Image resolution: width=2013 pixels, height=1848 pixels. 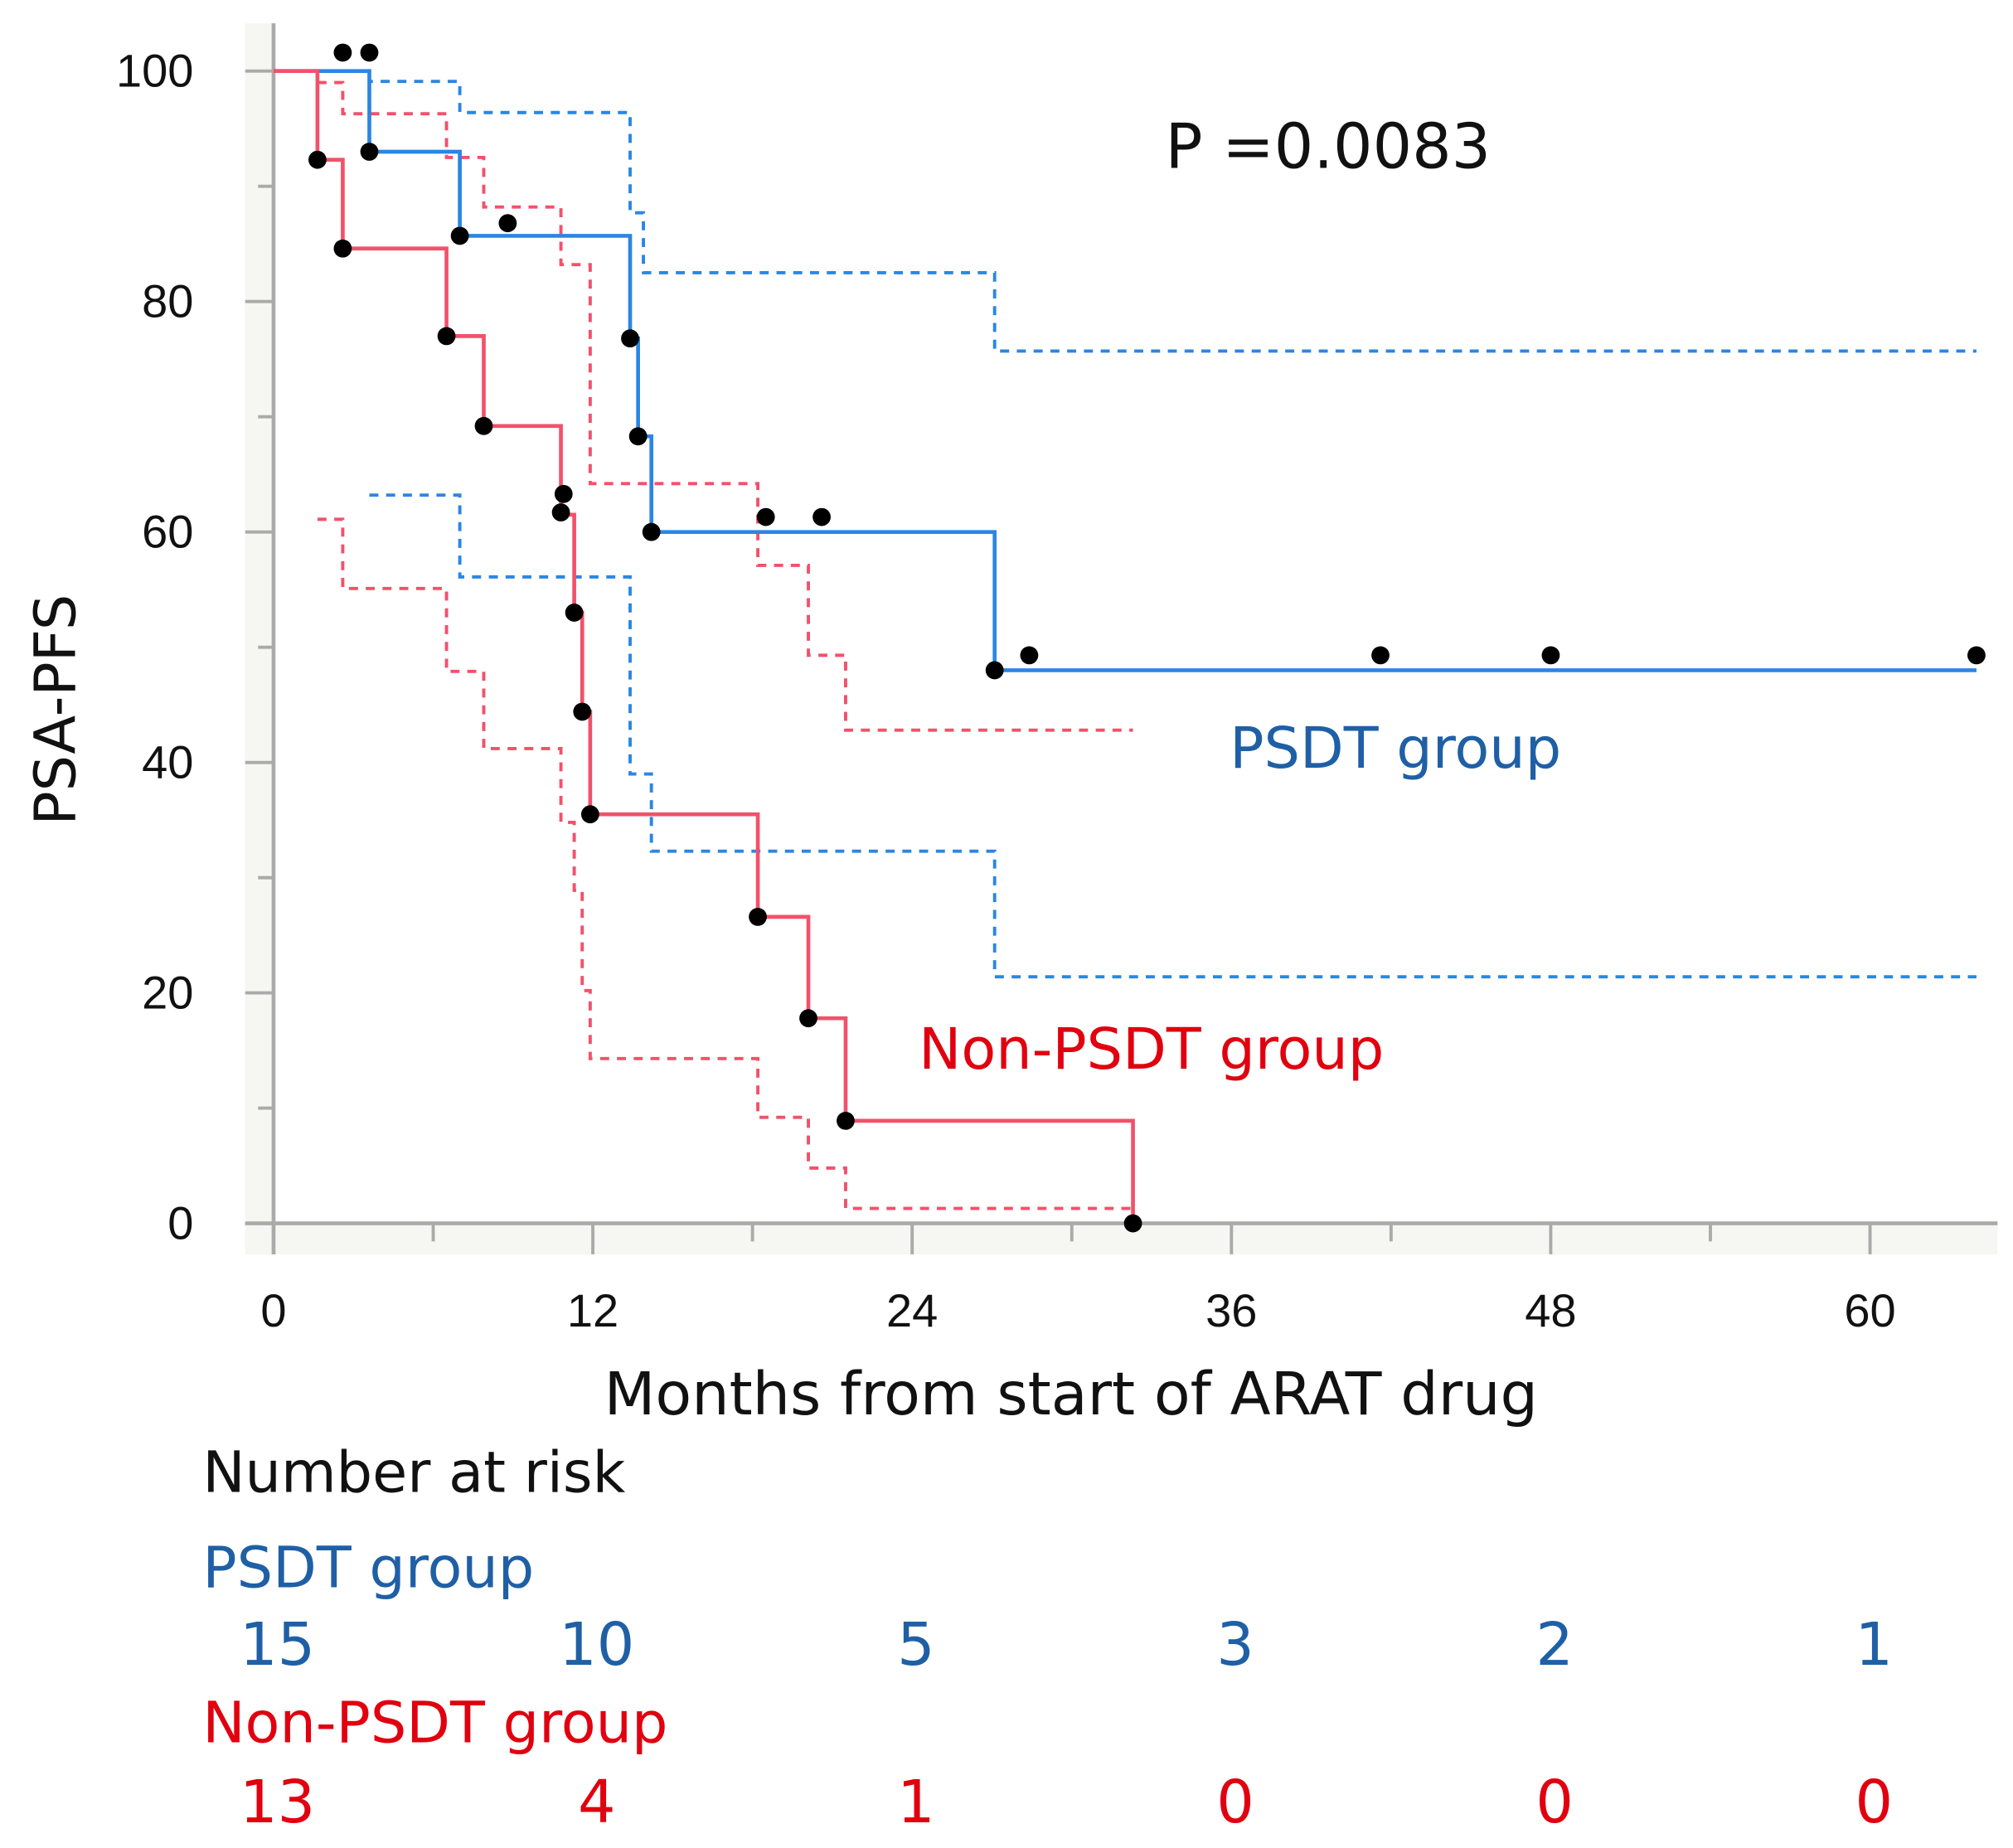 What do you see at coordinates (277, 1802) in the screenshot?
I see `risk-count: 13` at bounding box center [277, 1802].